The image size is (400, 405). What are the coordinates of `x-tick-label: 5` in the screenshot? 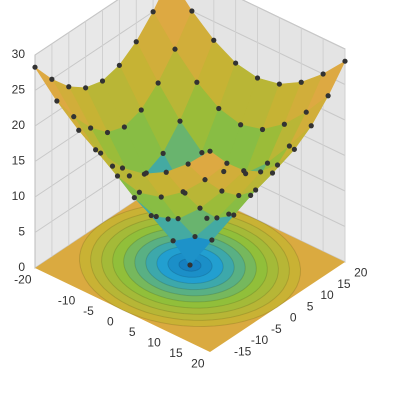 It's located at (132, 332).